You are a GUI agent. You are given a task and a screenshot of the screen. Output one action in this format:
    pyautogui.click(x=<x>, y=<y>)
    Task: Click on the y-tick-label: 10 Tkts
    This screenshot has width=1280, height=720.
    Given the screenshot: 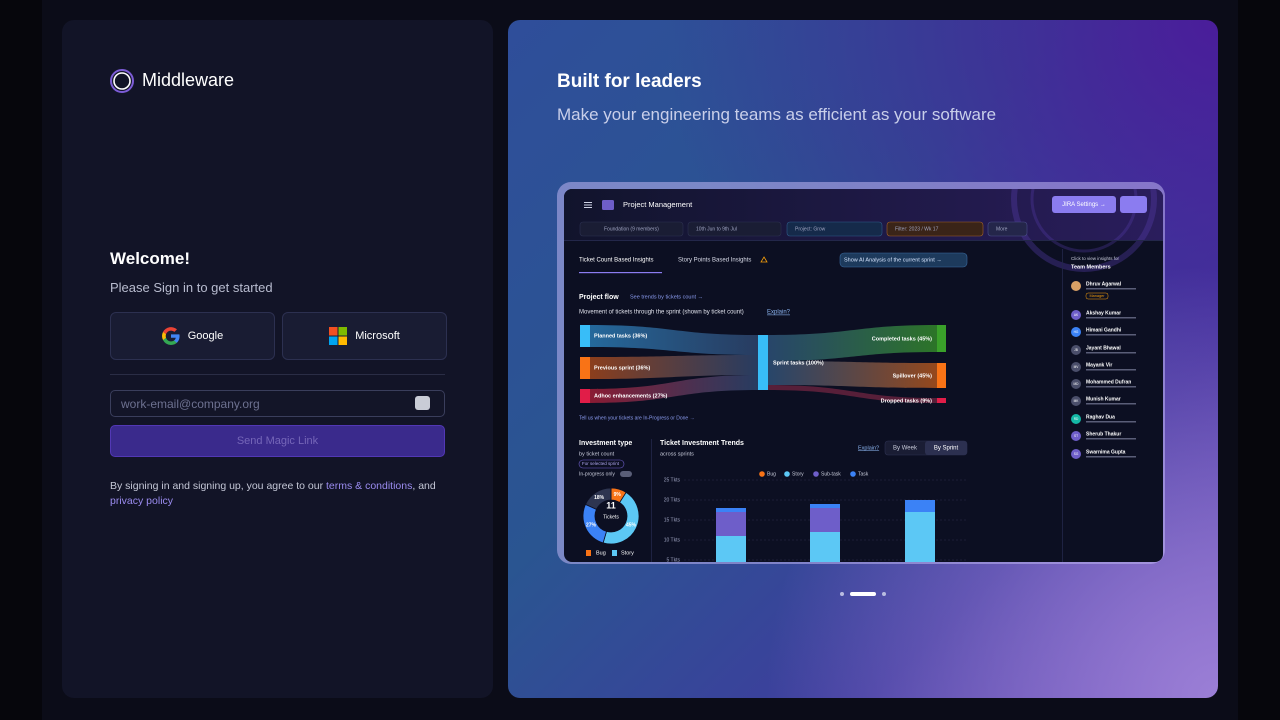 What is the action you would take?
    pyautogui.click(x=672, y=540)
    